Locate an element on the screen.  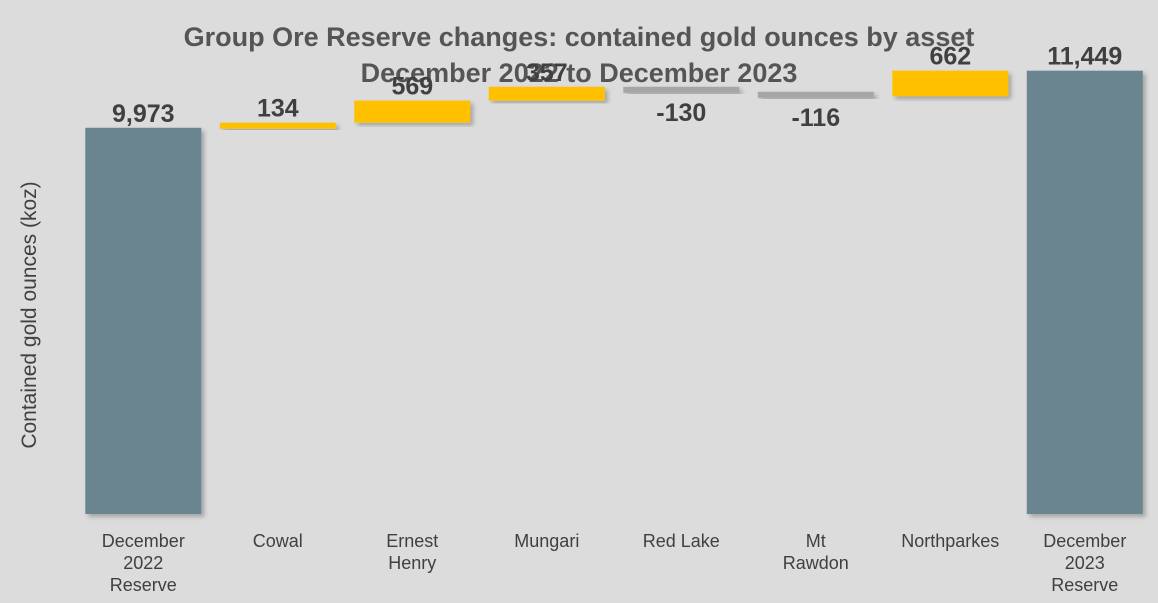
category-label-5: Mt Rawdon is located at coordinates (816, 552).